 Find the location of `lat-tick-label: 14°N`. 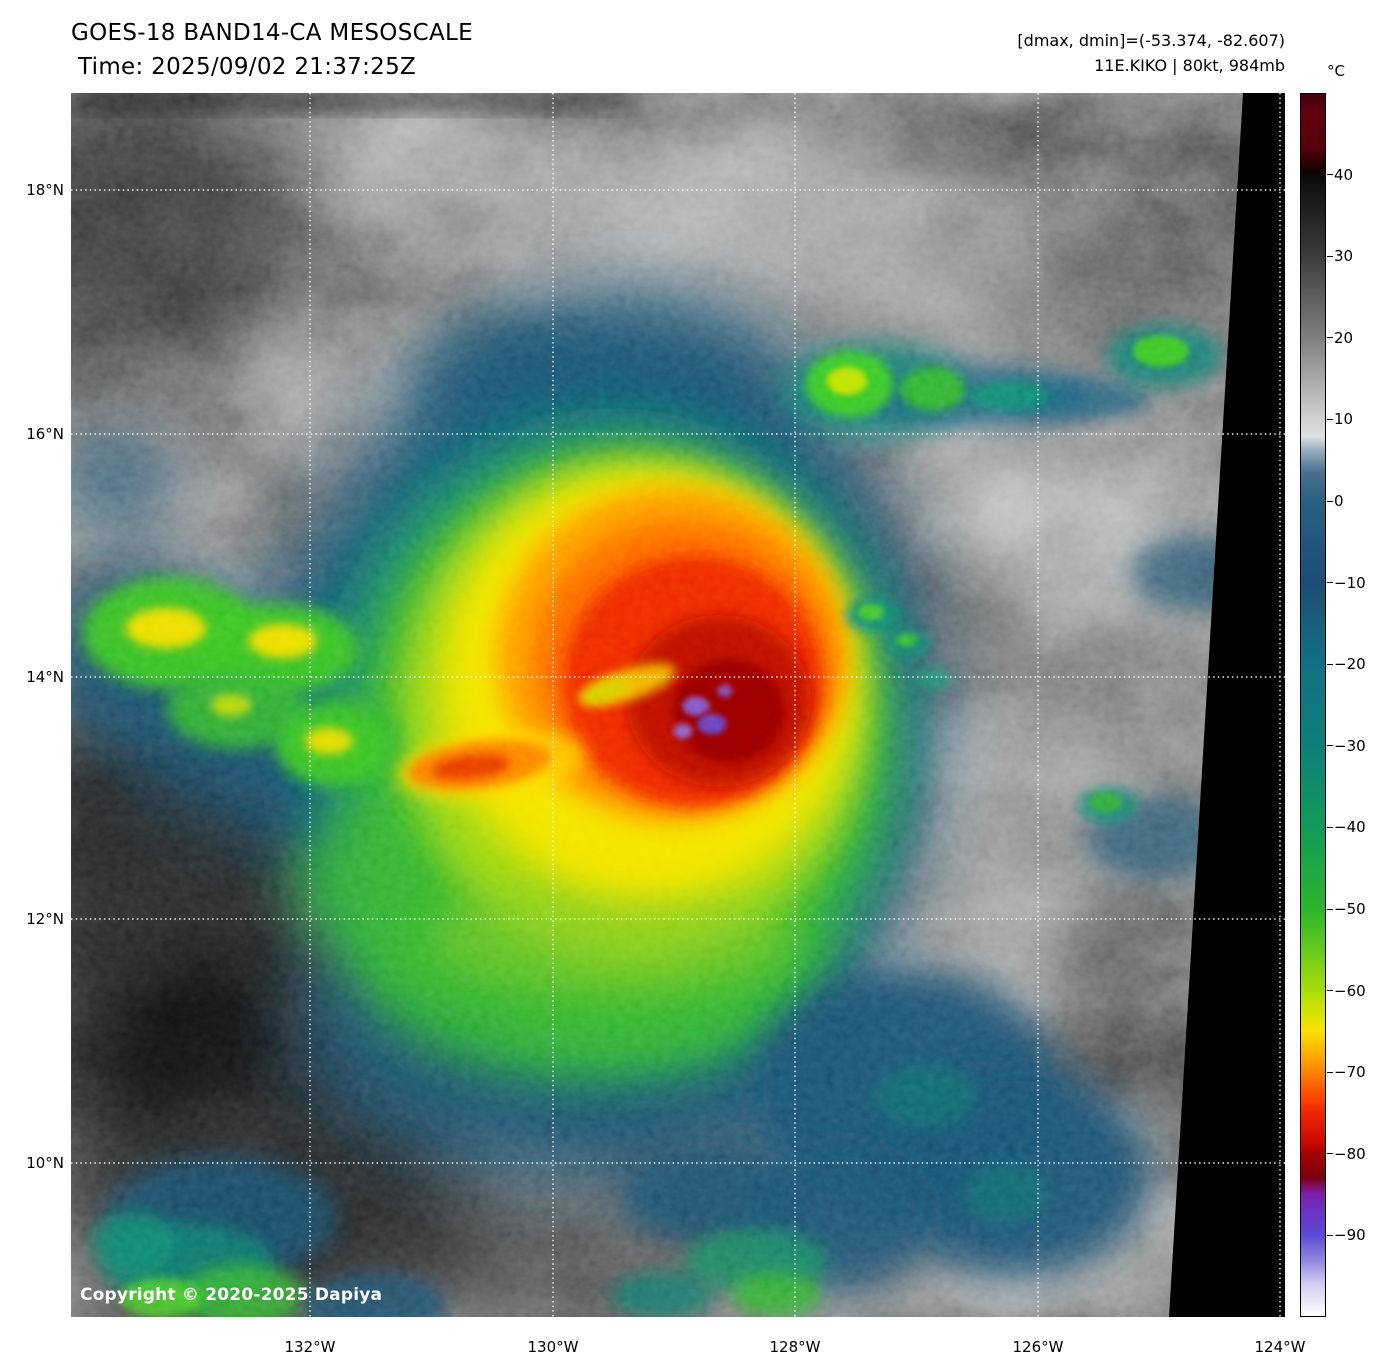

lat-tick-label: 14°N is located at coordinates (45, 677).